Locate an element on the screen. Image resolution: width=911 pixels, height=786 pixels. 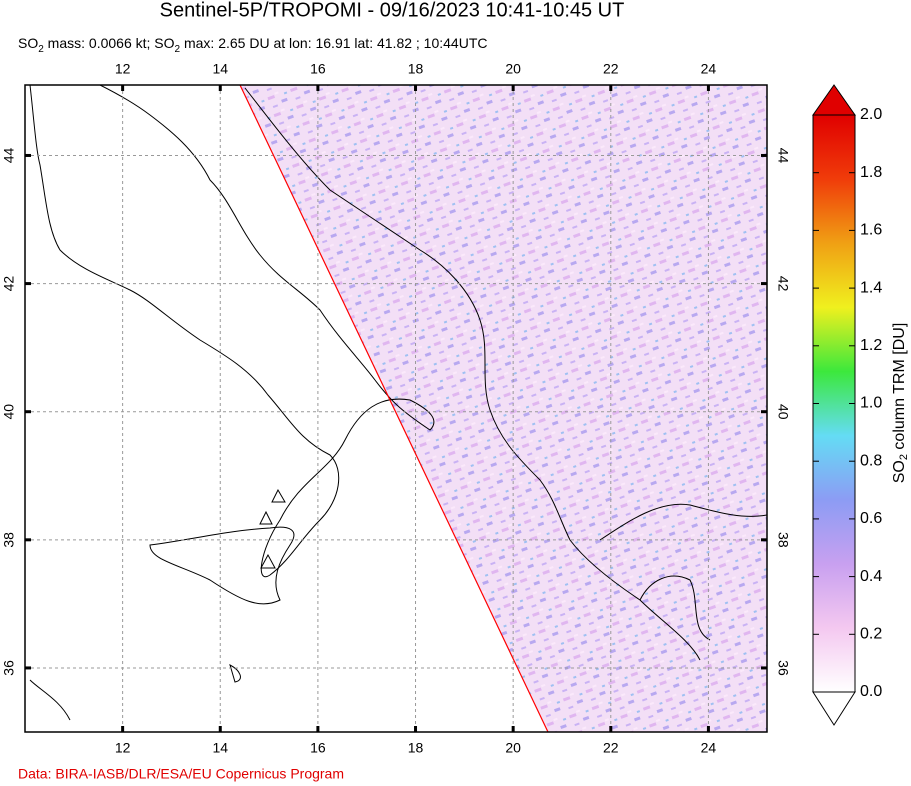
colorbar-tick-label: 1.8 is located at coordinates (871, 172).